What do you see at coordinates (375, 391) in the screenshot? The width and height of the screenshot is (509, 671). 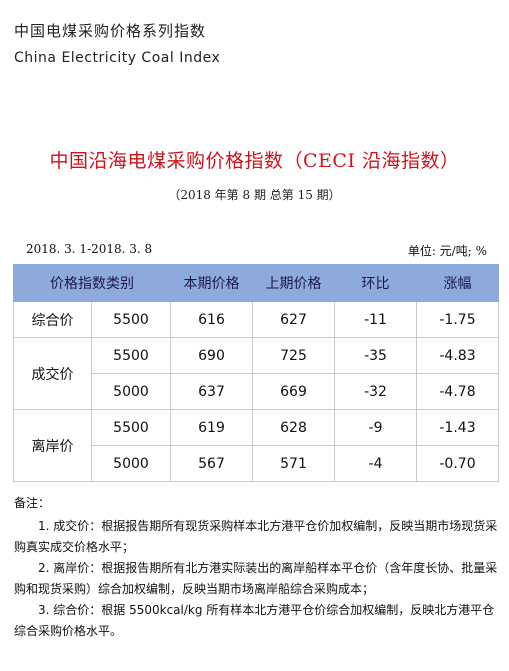 I see `change-cell: -32` at bounding box center [375, 391].